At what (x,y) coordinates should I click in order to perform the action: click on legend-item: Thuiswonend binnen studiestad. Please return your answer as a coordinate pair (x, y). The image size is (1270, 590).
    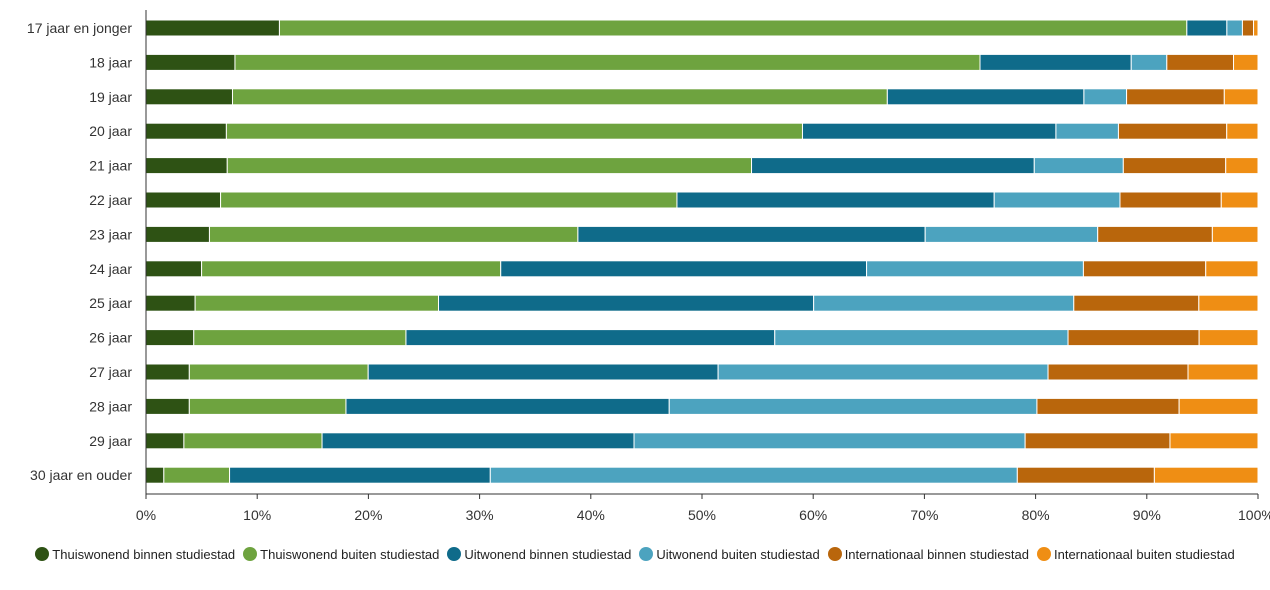
    Looking at the image, I should click on (135, 554).